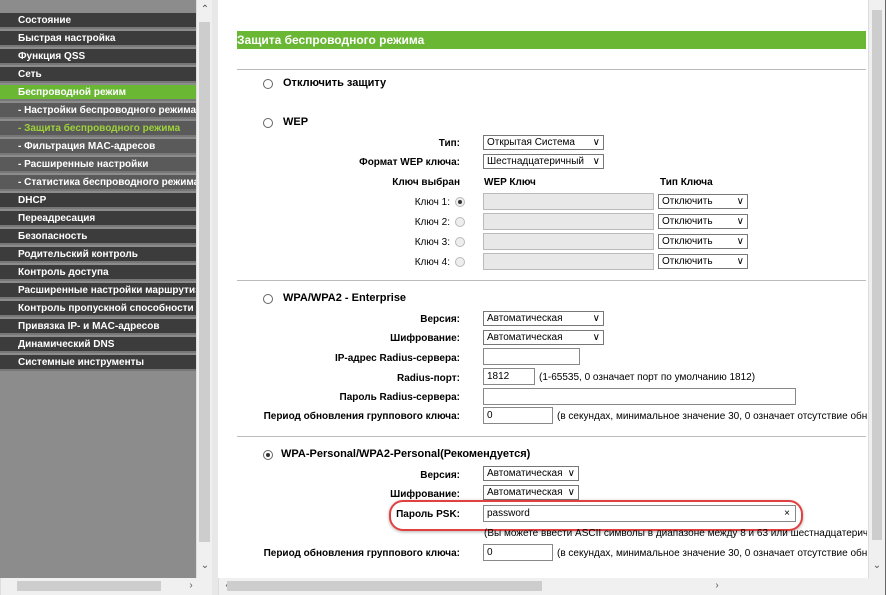  I want to click on enterprise-label: WPA/WPA2 - Enterprise, so click(345, 298).